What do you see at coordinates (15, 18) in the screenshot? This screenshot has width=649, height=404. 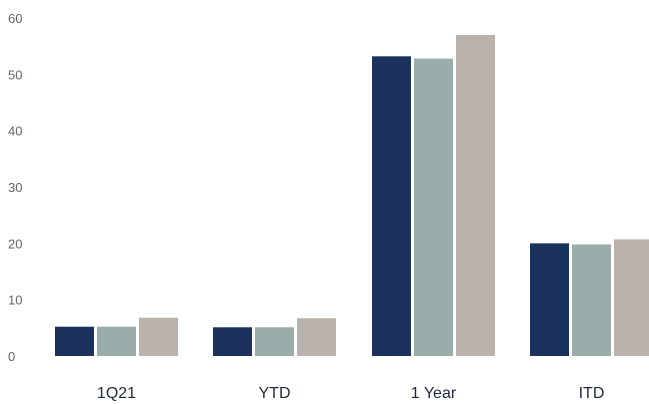 I see `y-tick-label: 60` at bounding box center [15, 18].